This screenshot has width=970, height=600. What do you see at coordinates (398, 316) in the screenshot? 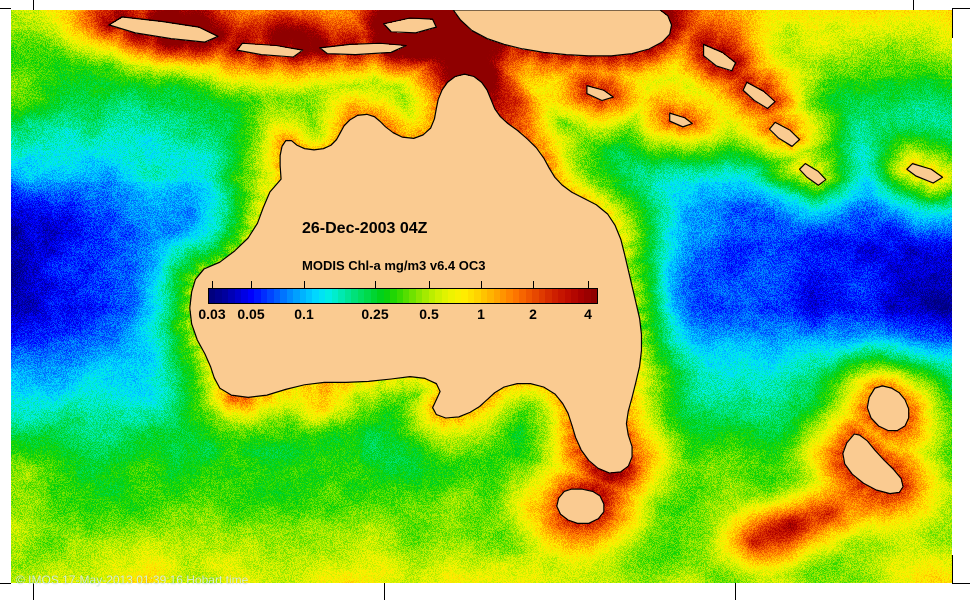
I see `colorbar-tick-labels: 0.03 0.05 0.1 0.25 0.5 1 2 4` at bounding box center [398, 316].